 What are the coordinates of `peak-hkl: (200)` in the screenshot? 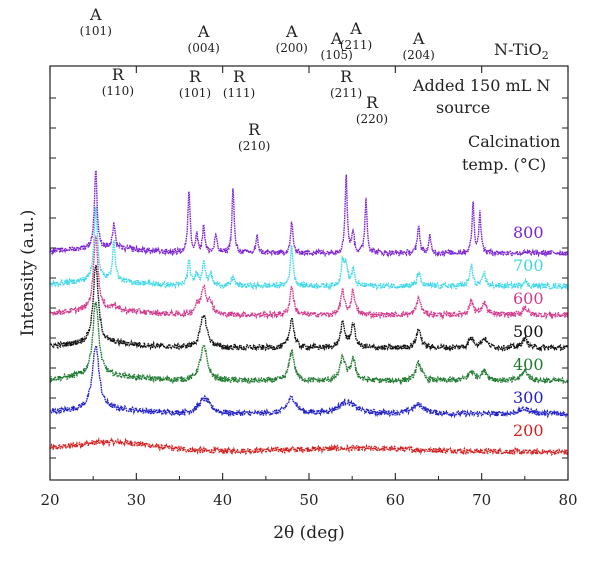 It's located at (292, 48).